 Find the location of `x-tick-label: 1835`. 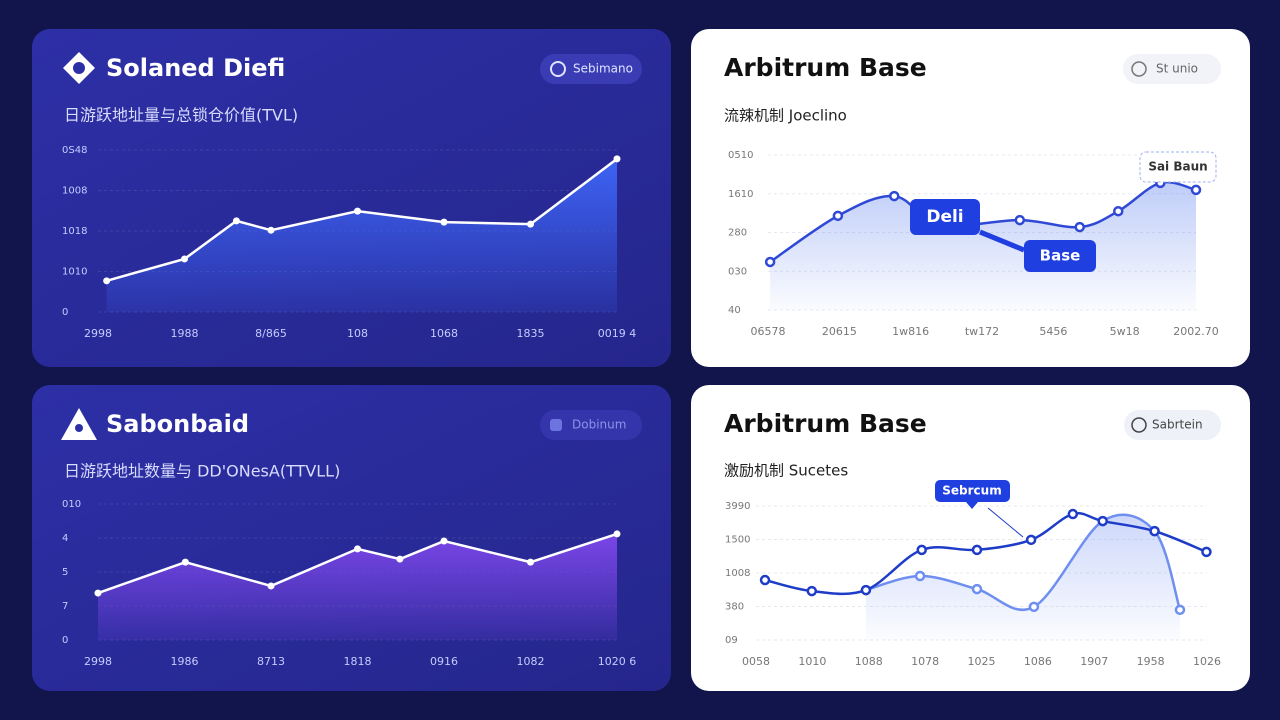

x-tick-label: 1835 is located at coordinates (531, 333).